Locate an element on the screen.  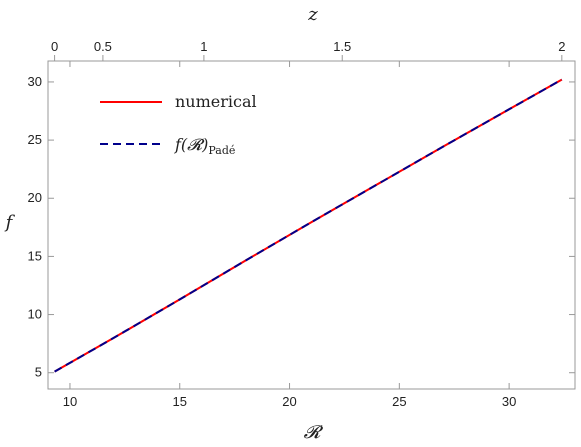
top-tick-label: 0 is located at coordinates (54, 46).